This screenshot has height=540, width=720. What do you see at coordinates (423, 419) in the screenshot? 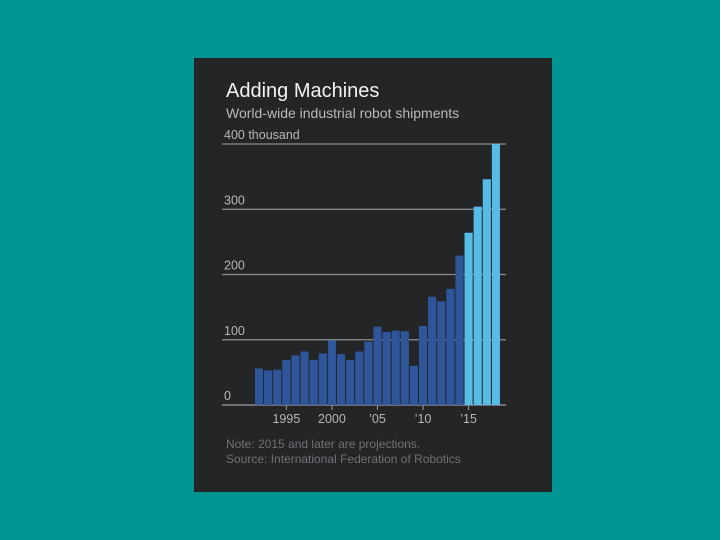
I see `x-tick-label: ’10` at bounding box center [423, 419].